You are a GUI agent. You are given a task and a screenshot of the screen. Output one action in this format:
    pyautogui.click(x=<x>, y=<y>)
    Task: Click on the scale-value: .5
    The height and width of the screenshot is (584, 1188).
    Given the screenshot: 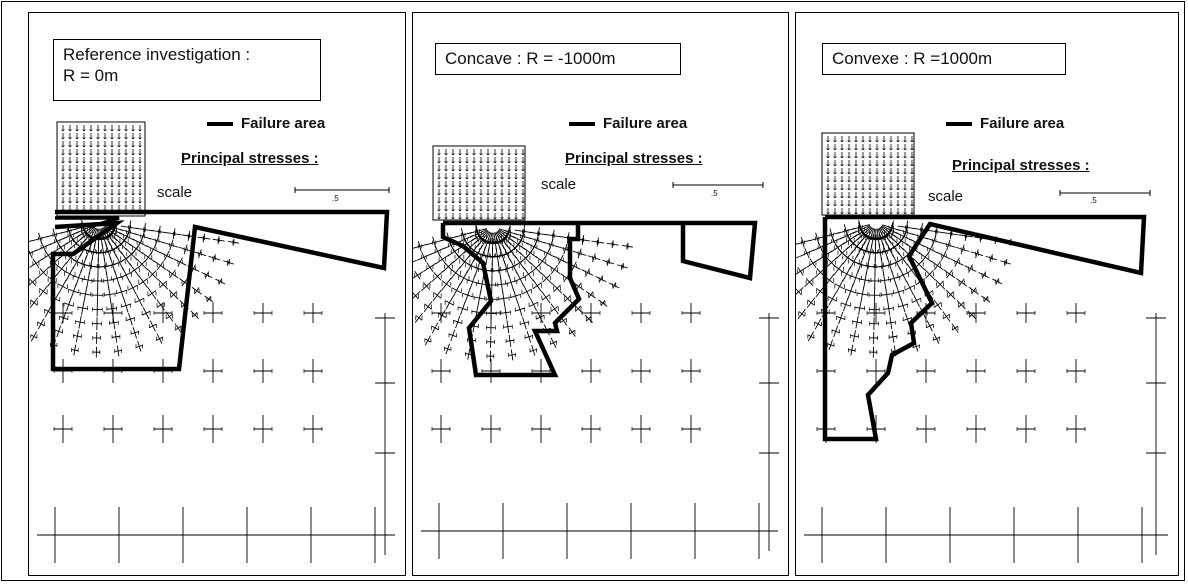 What is the action you would take?
    pyautogui.click(x=1093, y=200)
    